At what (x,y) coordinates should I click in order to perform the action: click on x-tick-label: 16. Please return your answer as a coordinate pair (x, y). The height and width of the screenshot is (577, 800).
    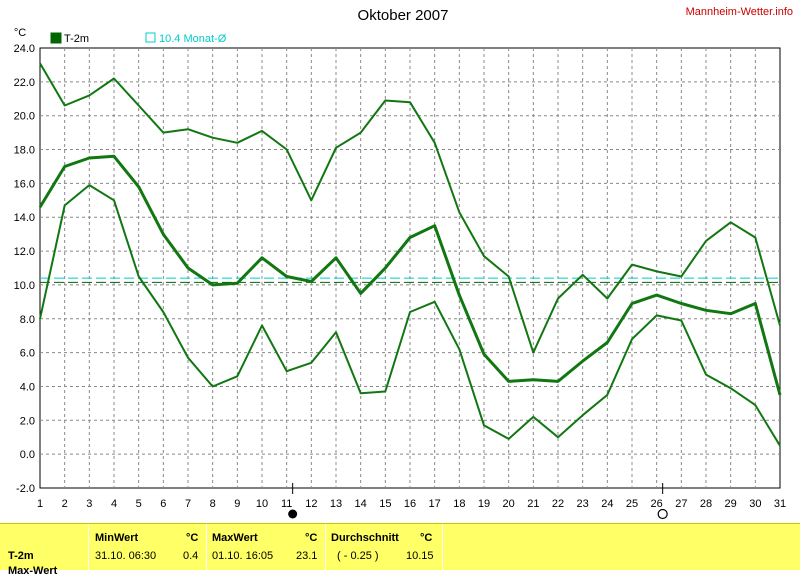
    Looking at the image, I should click on (410, 504).